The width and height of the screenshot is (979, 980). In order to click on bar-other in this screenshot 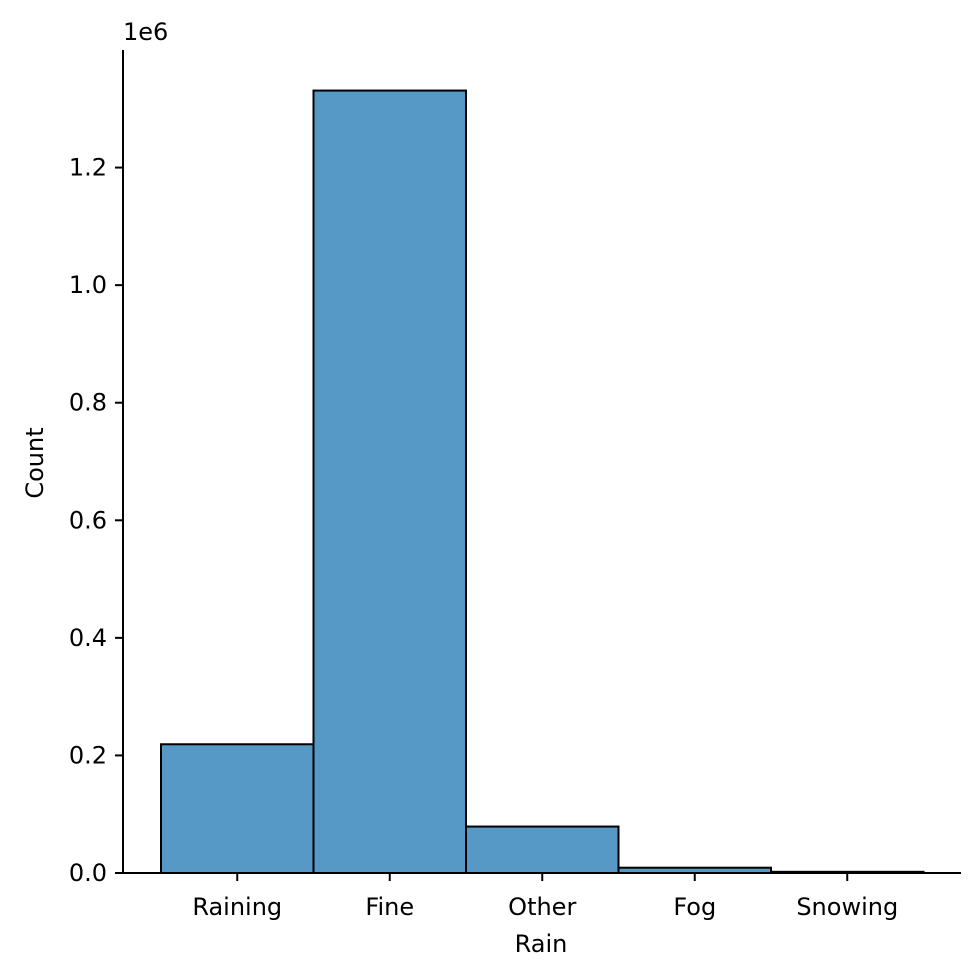, I will do `click(542, 849)`.